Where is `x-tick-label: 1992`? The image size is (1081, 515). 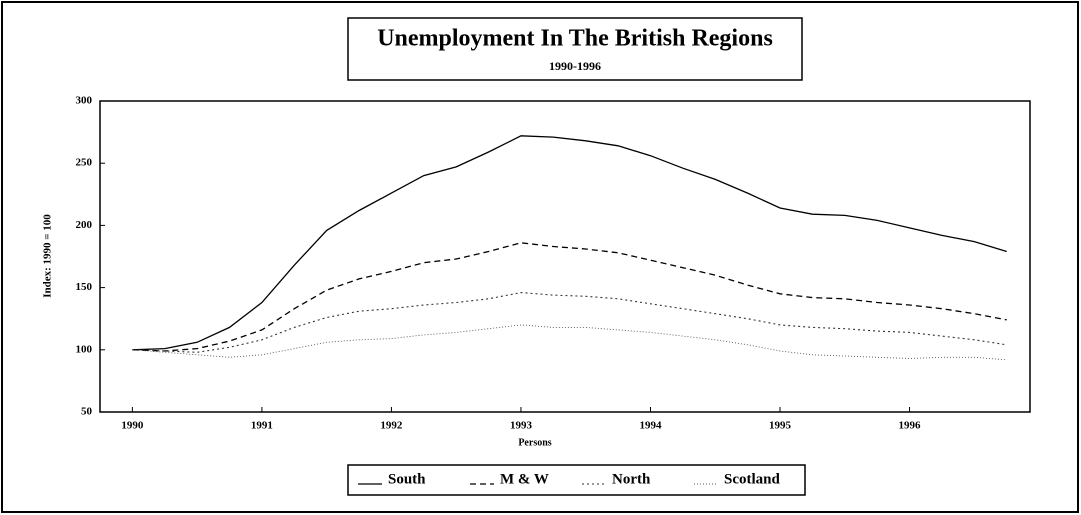
x-tick-label: 1992 is located at coordinates (391, 426).